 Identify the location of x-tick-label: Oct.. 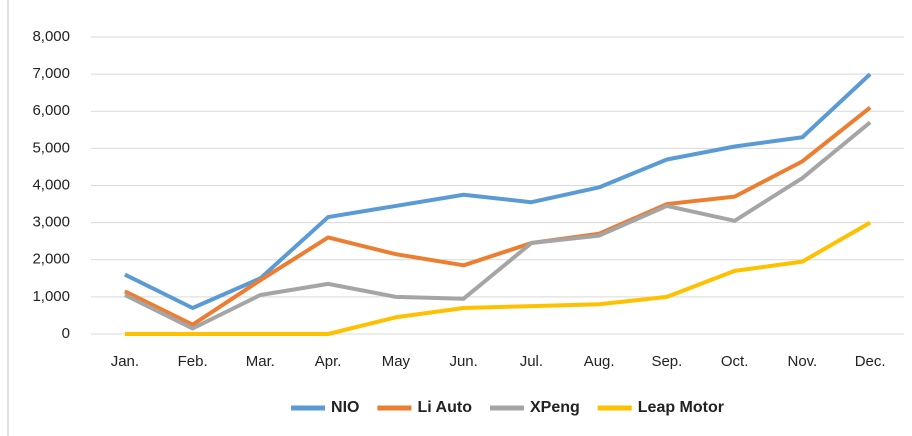
(735, 361).